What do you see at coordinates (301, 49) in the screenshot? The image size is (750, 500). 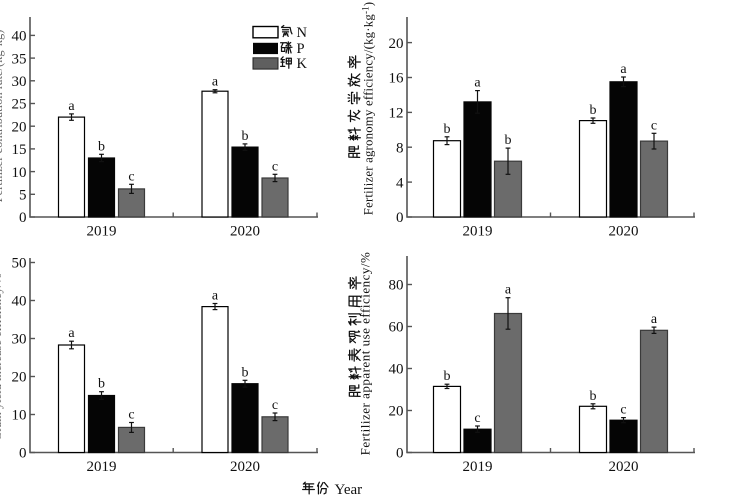 I see `svg-text: P` at bounding box center [301, 49].